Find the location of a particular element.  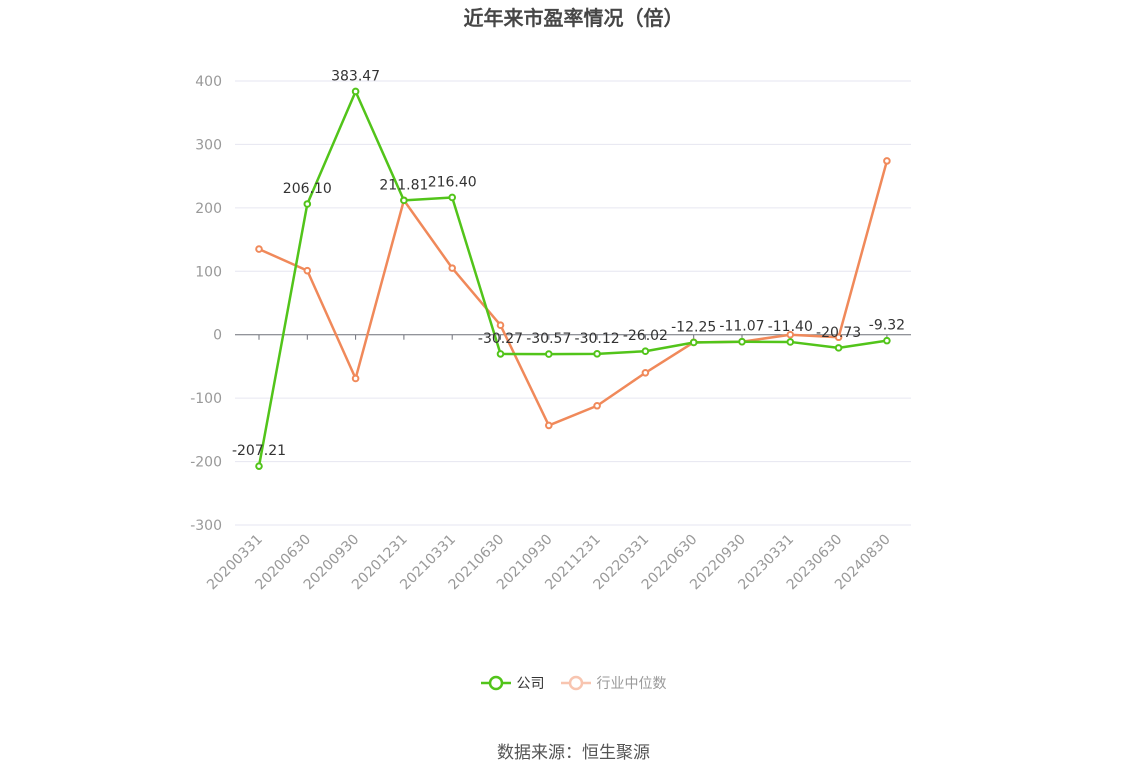

y-tick-label: 400 is located at coordinates (208, 82).